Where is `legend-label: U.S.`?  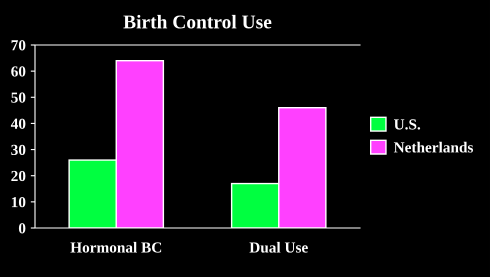 legend-label: U.S. is located at coordinates (407, 124).